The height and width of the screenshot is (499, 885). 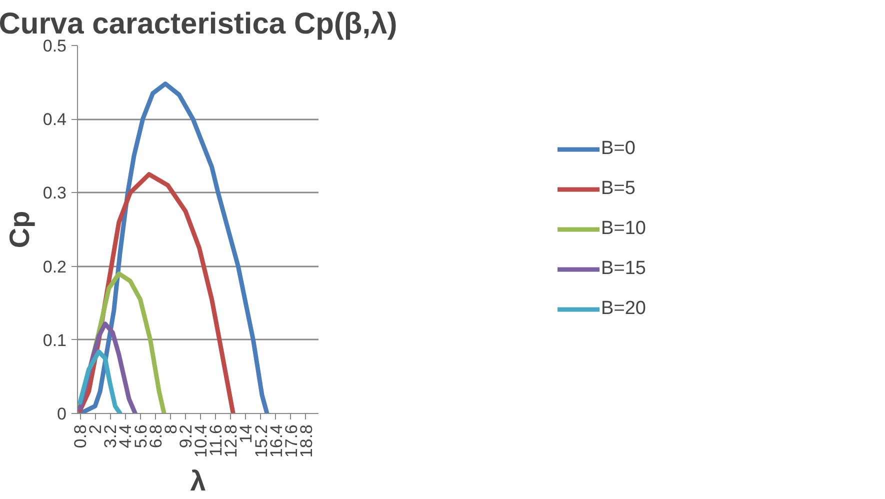 I want to click on y-tick-label: 0.3, so click(x=54, y=193).